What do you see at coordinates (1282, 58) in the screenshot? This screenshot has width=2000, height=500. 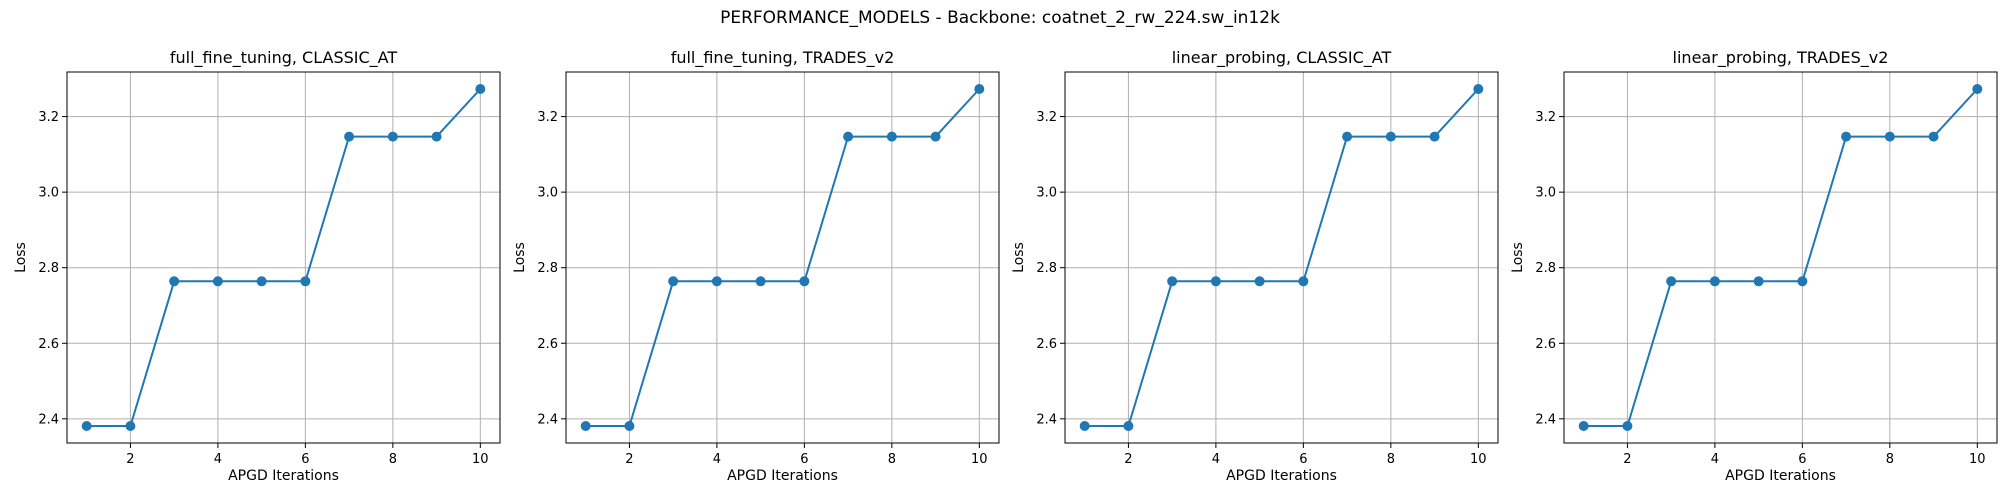 I see `subplot-title: linear_probing, CLASSIC_AT` at bounding box center [1282, 58].